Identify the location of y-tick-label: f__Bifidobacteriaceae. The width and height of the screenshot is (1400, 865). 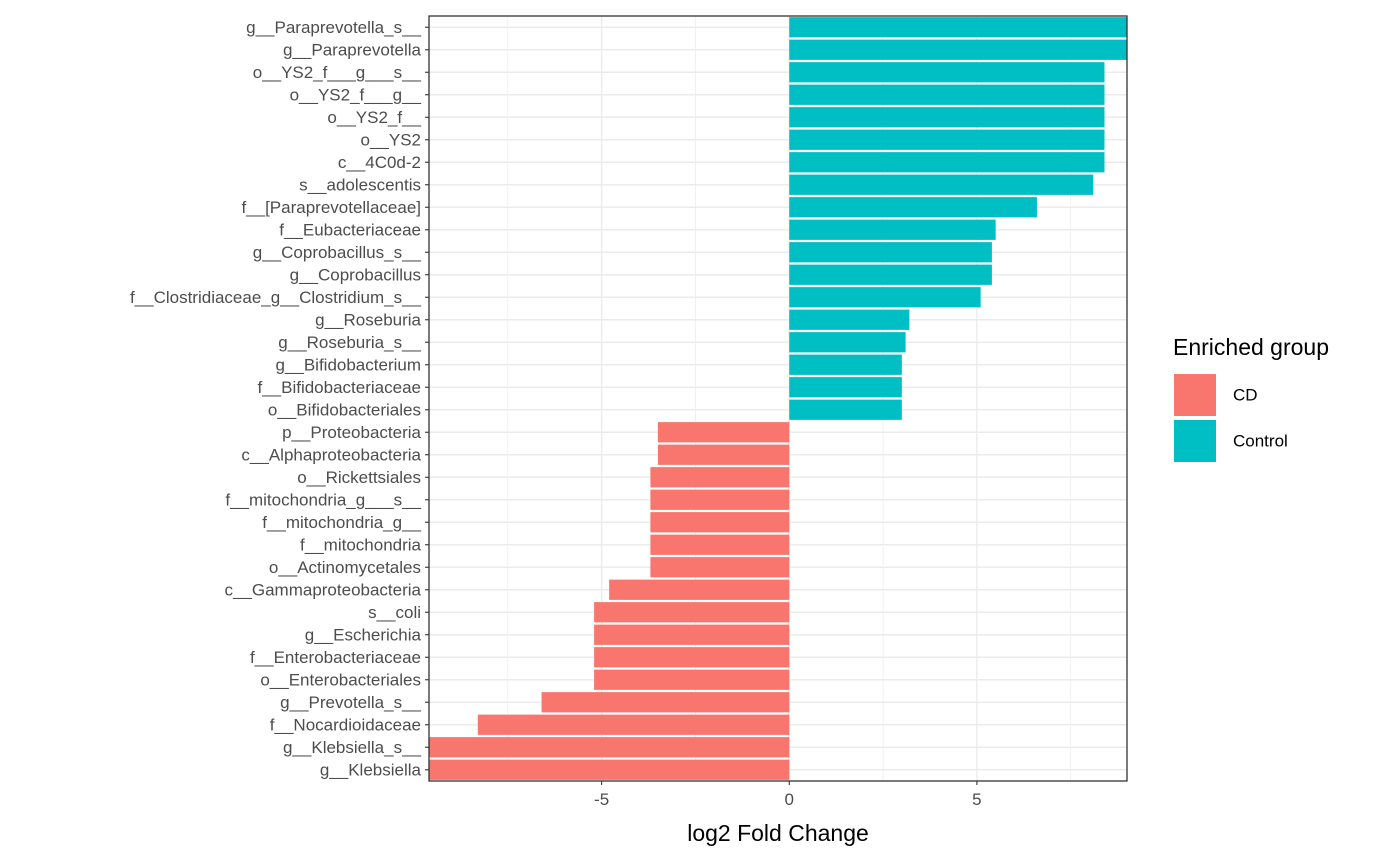
(339, 387).